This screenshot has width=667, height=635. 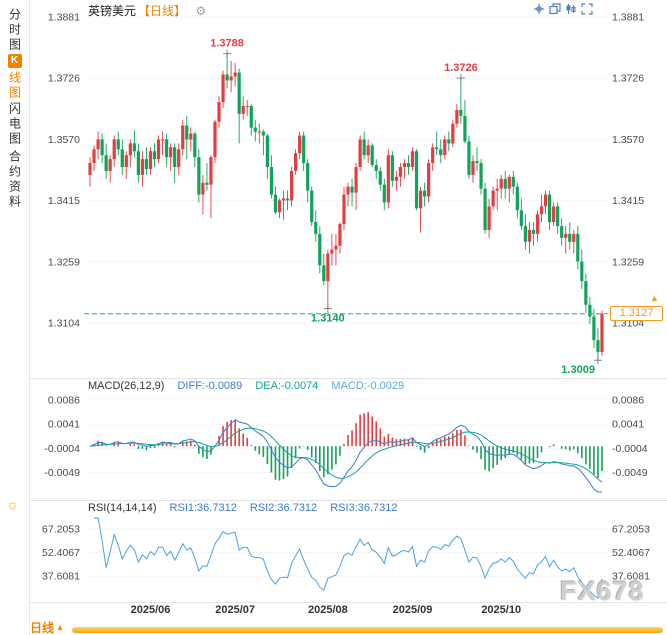 I want to click on period-arrow-icon: ▲, so click(x=60, y=627).